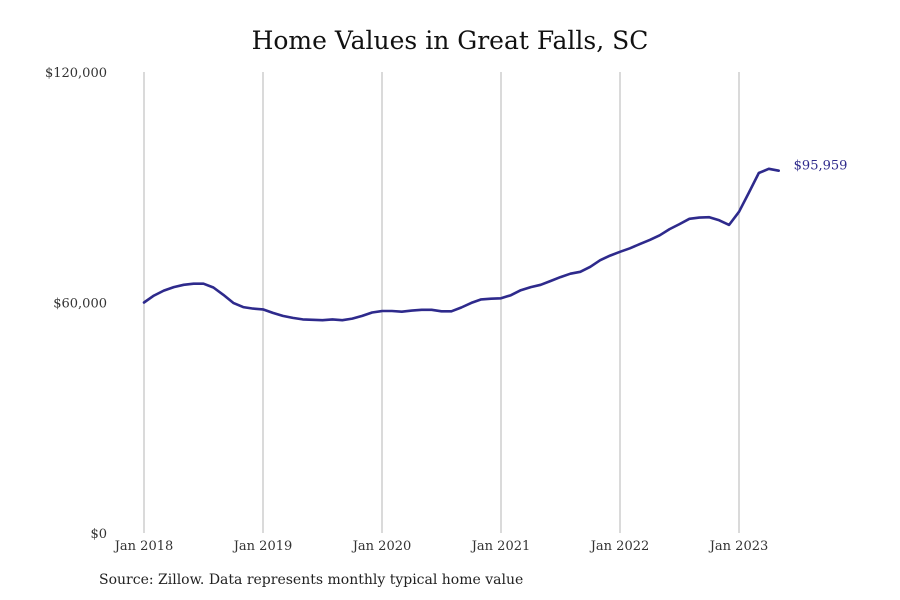 Image resolution: width=900 pixels, height=600 pixels. What do you see at coordinates (500, 546) in the screenshot?
I see `x-tick-label: Jan 2021` at bounding box center [500, 546].